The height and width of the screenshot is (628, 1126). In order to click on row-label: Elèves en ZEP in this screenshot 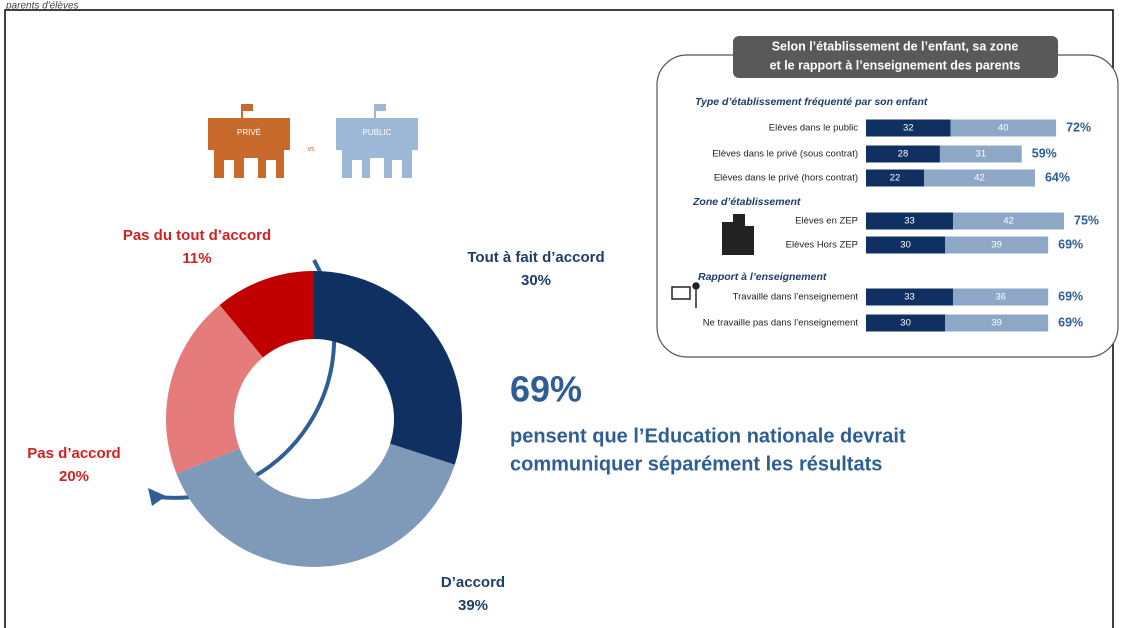, I will do `click(826, 221)`.